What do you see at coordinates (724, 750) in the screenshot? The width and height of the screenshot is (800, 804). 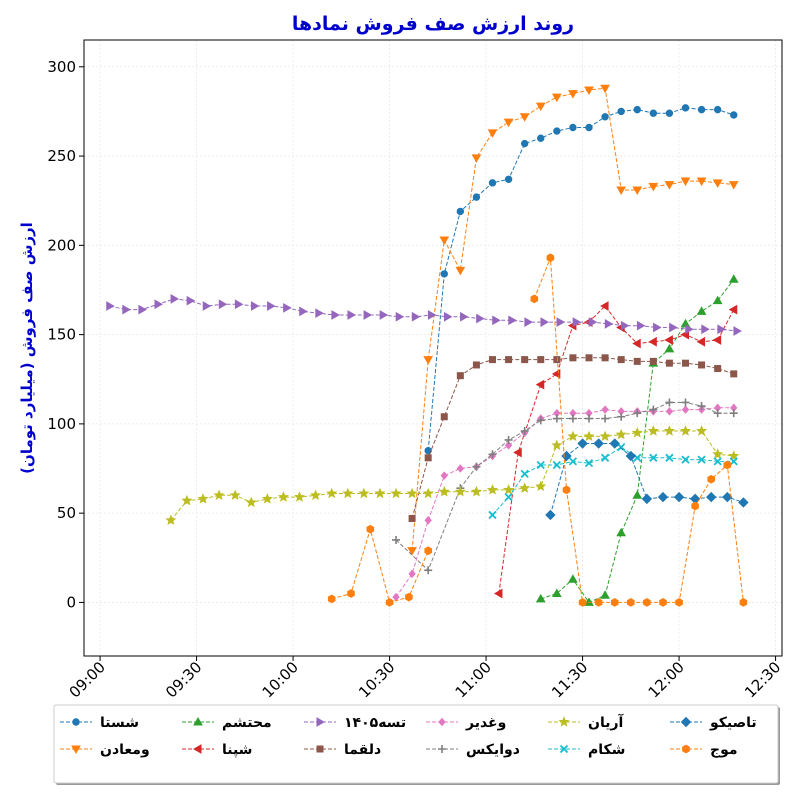 I see `legend-label: موج` at bounding box center [724, 750].